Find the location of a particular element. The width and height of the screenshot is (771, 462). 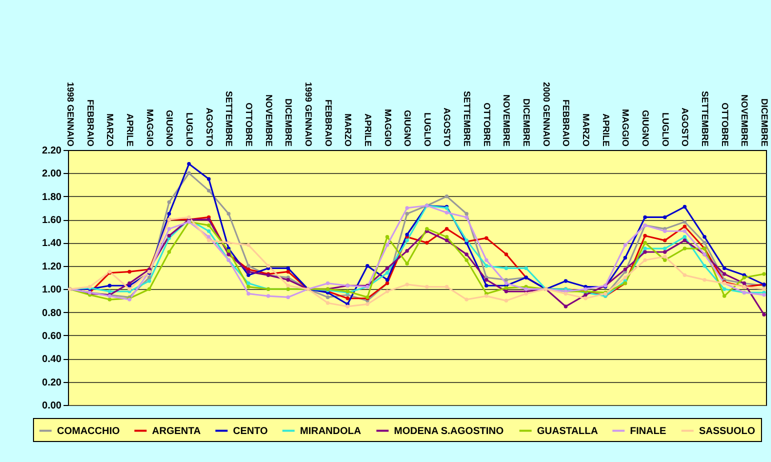

legend-label: MIRANDOLA is located at coordinates (331, 431).